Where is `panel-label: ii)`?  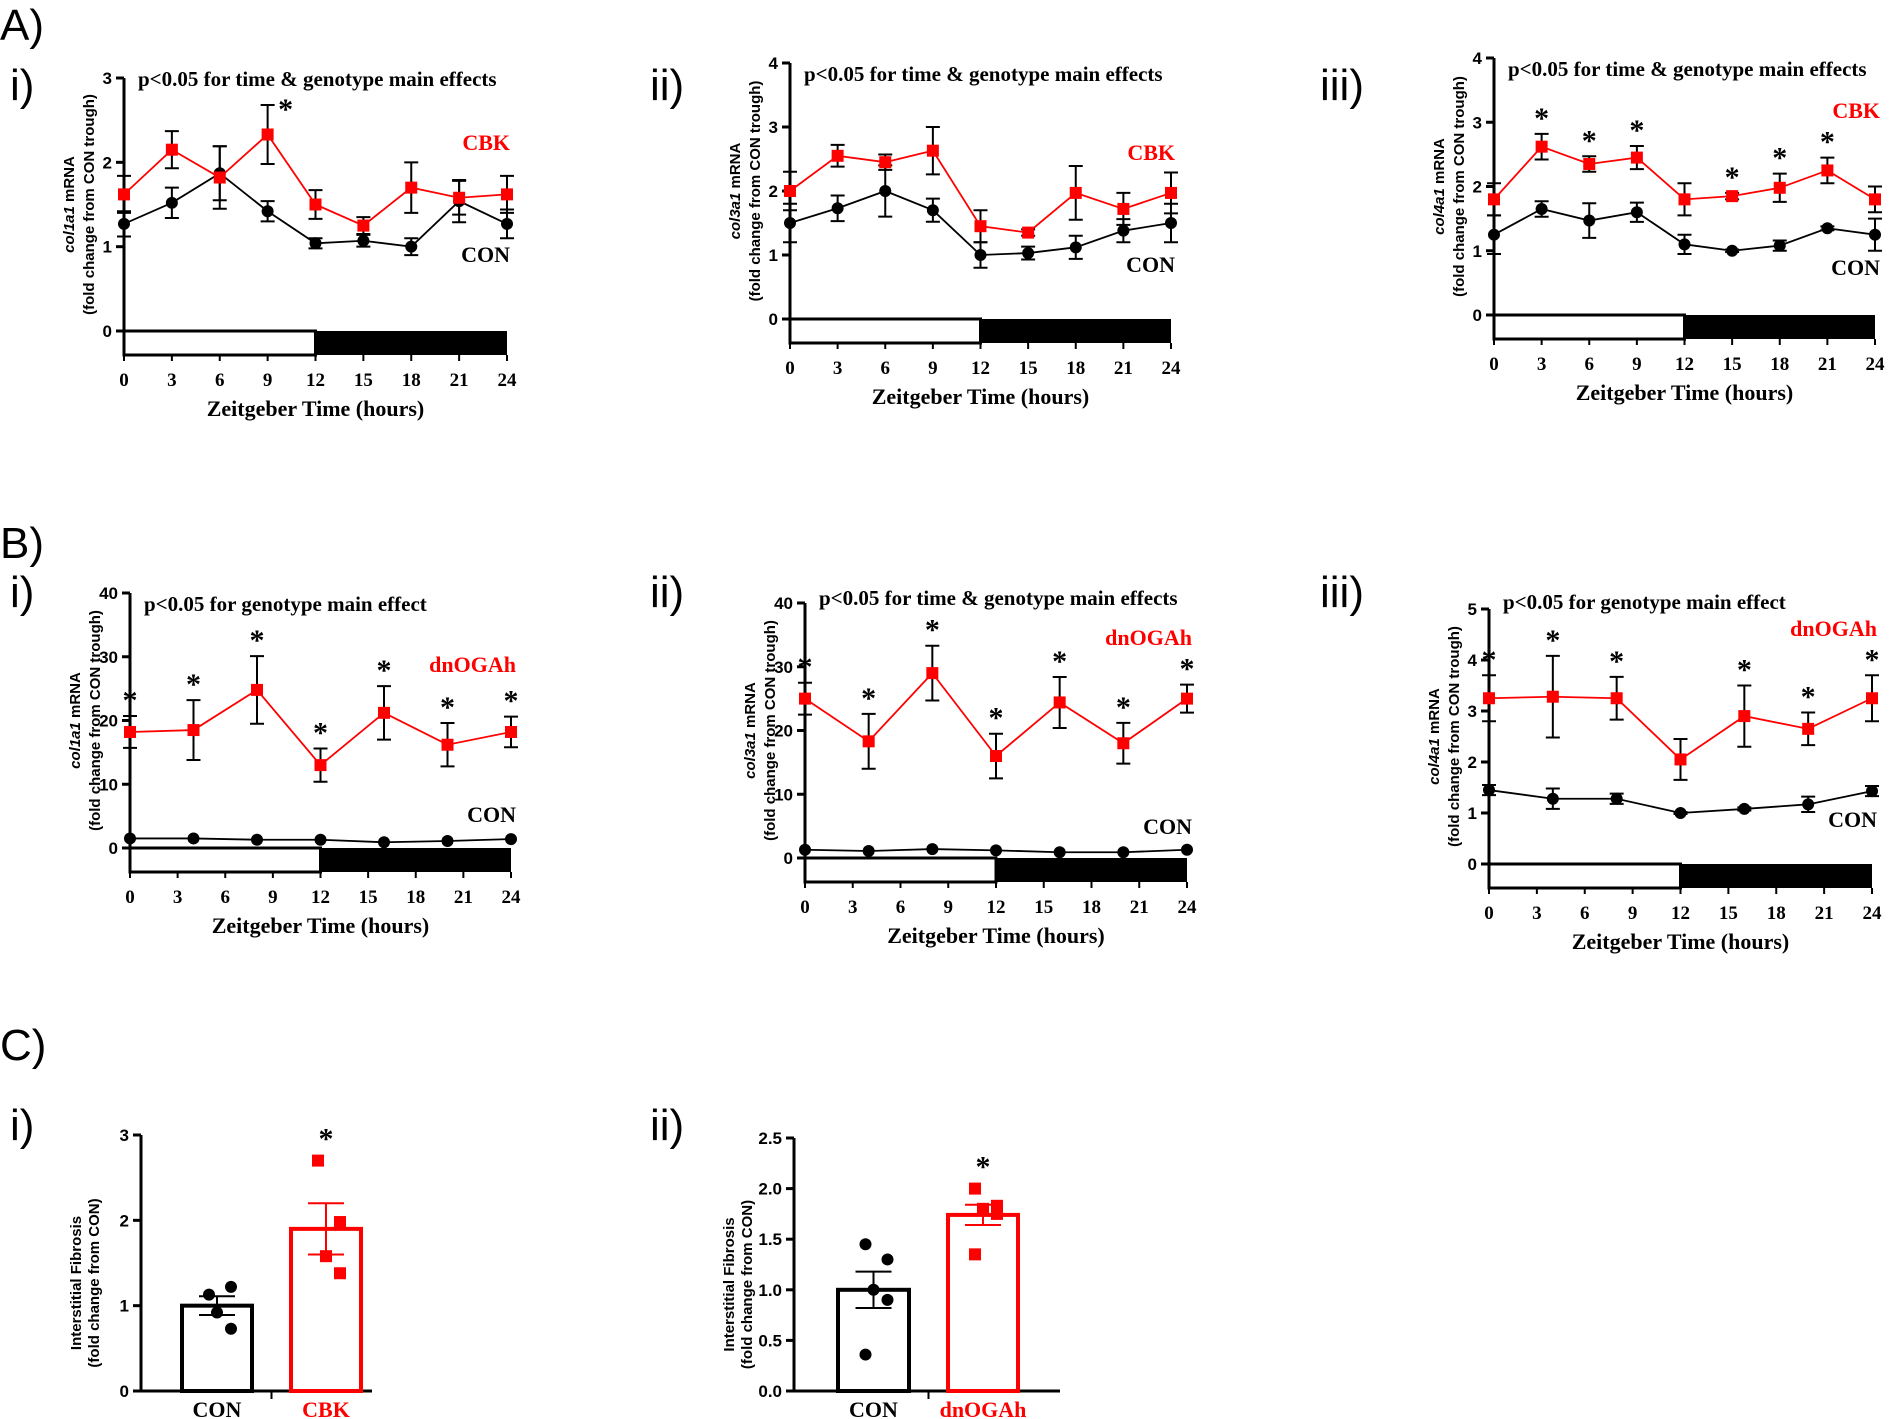 panel-label: ii) is located at coordinates (667, 85).